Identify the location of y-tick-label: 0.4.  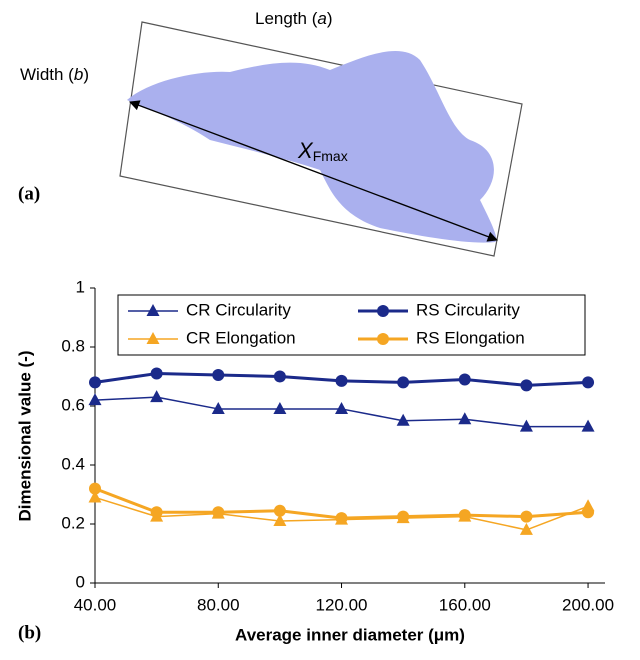
(73, 463).